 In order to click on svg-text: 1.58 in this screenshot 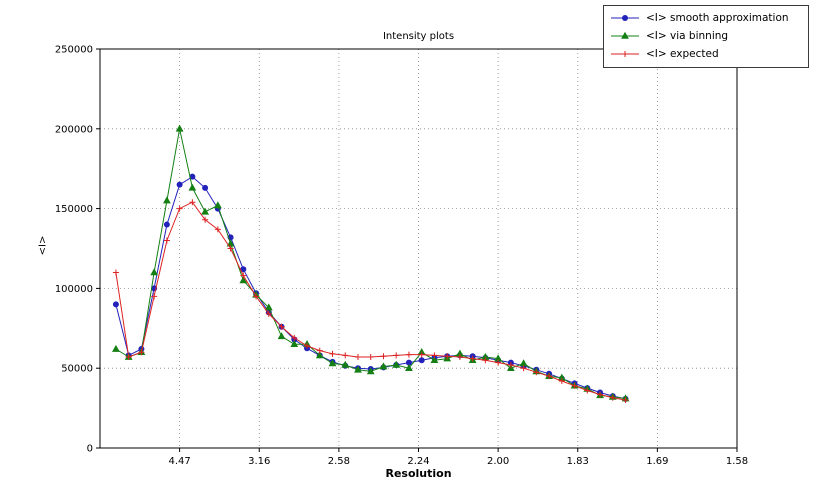, I will do `click(737, 461)`.